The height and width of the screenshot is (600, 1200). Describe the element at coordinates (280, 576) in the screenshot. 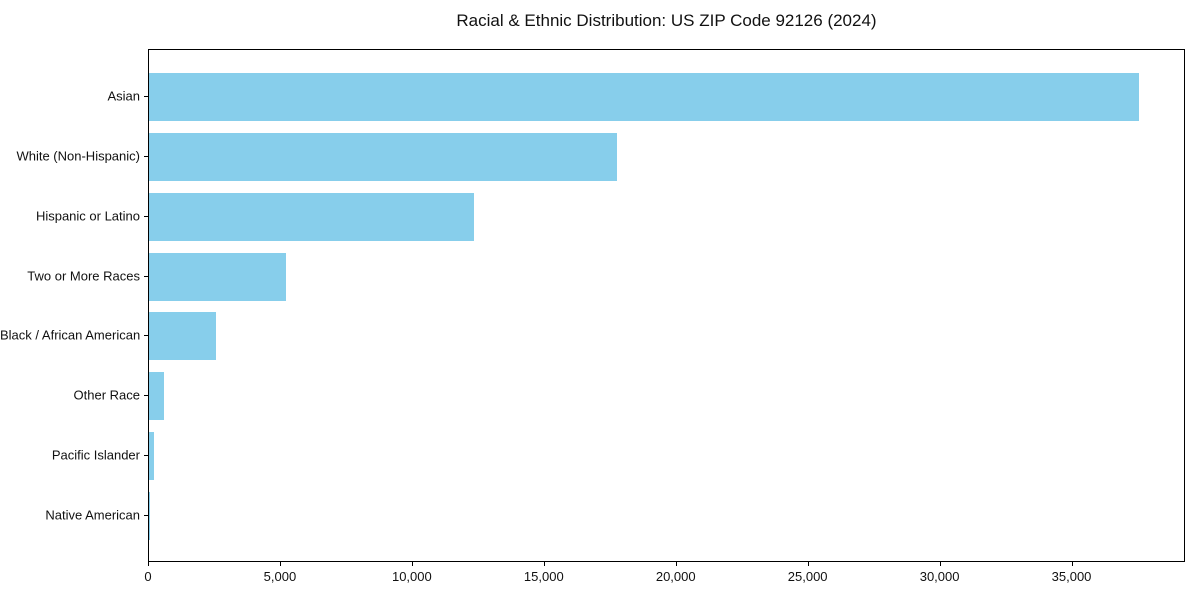

I see `x-tick-label-5000: 5,000` at that location.